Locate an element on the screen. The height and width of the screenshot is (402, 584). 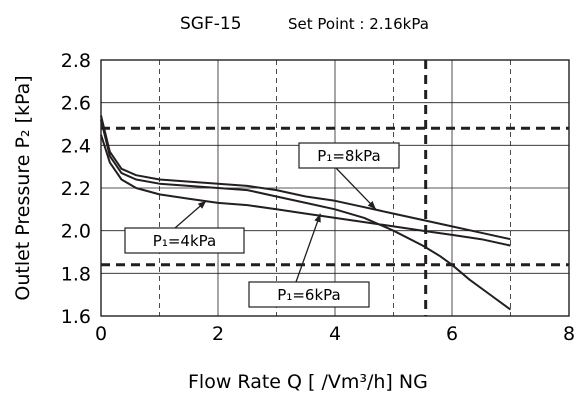
chart-subtitle: Set Point : 2.16kPa is located at coordinates (358, 24).